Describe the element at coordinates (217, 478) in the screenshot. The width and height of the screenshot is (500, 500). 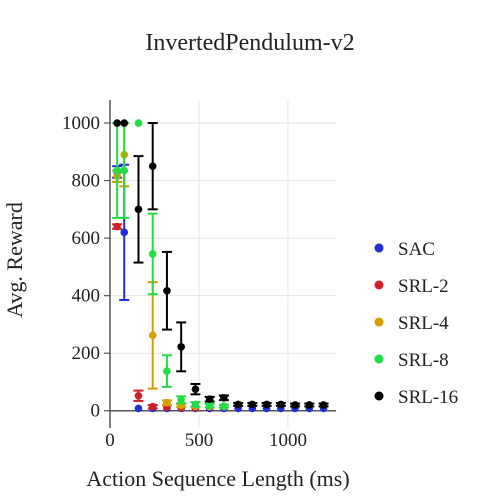
I see `x-axis-label: Action Sequence Length (ms)` at that location.